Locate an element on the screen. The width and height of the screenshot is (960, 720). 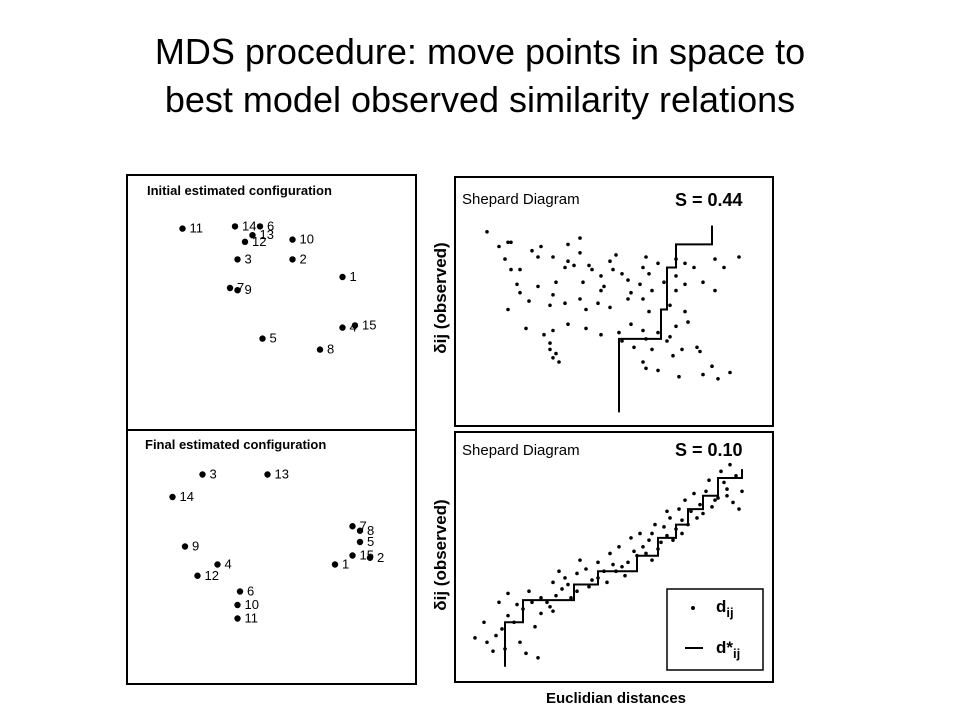
initial-label-11: 11 is located at coordinates (197, 228).